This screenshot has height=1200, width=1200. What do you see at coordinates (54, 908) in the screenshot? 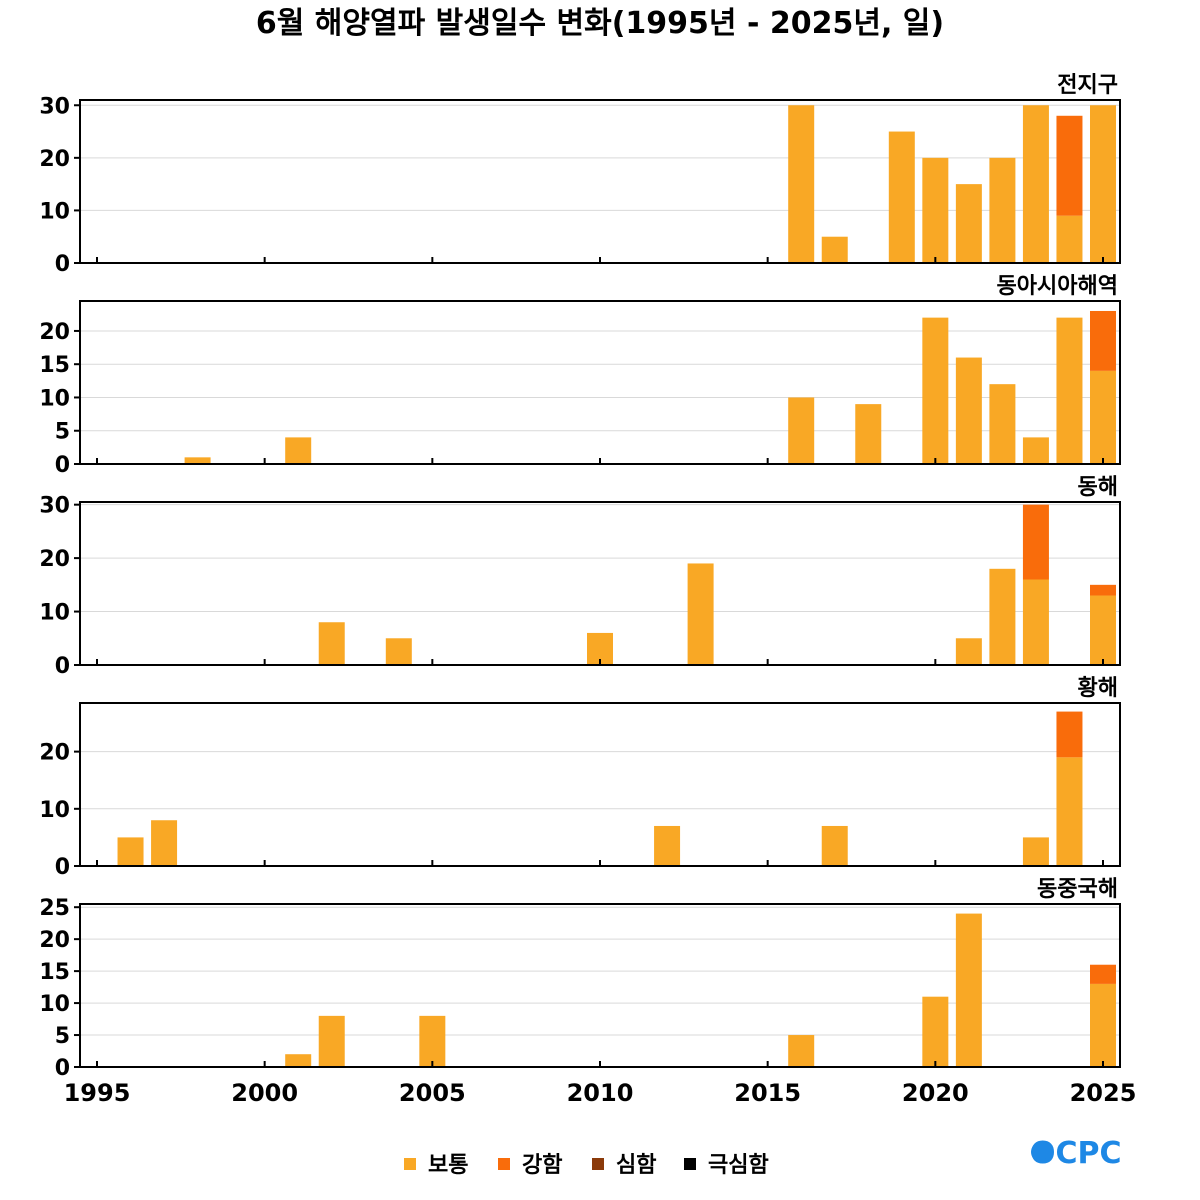
I see `y-tick-label: 25` at bounding box center [54, 908].